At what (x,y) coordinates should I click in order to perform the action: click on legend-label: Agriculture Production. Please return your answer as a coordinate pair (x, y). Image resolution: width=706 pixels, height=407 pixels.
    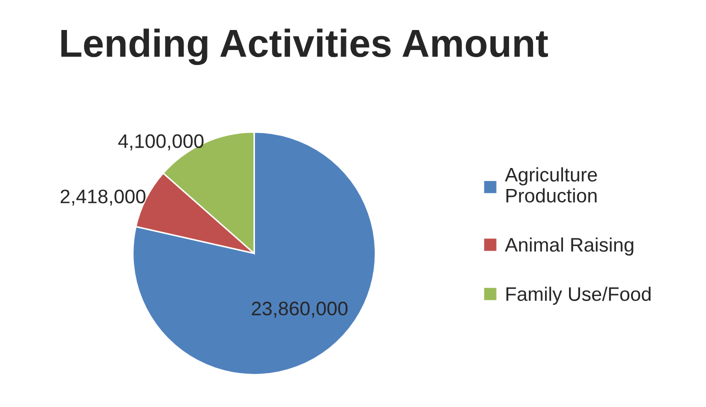
    Looking at the image, I should click on (550, 185).